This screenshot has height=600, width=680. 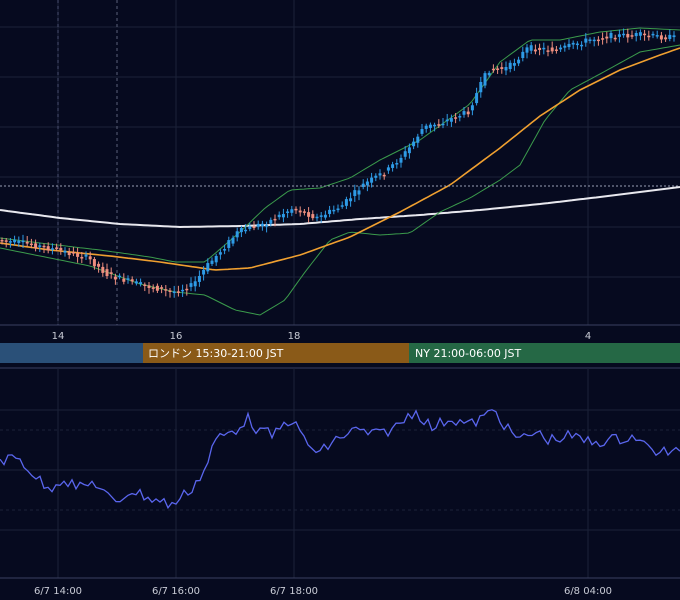 What do you see at coordinates (294, 336) in the screenshot?
I see `x-tick-label: 18` at bounding box center [294, 336].